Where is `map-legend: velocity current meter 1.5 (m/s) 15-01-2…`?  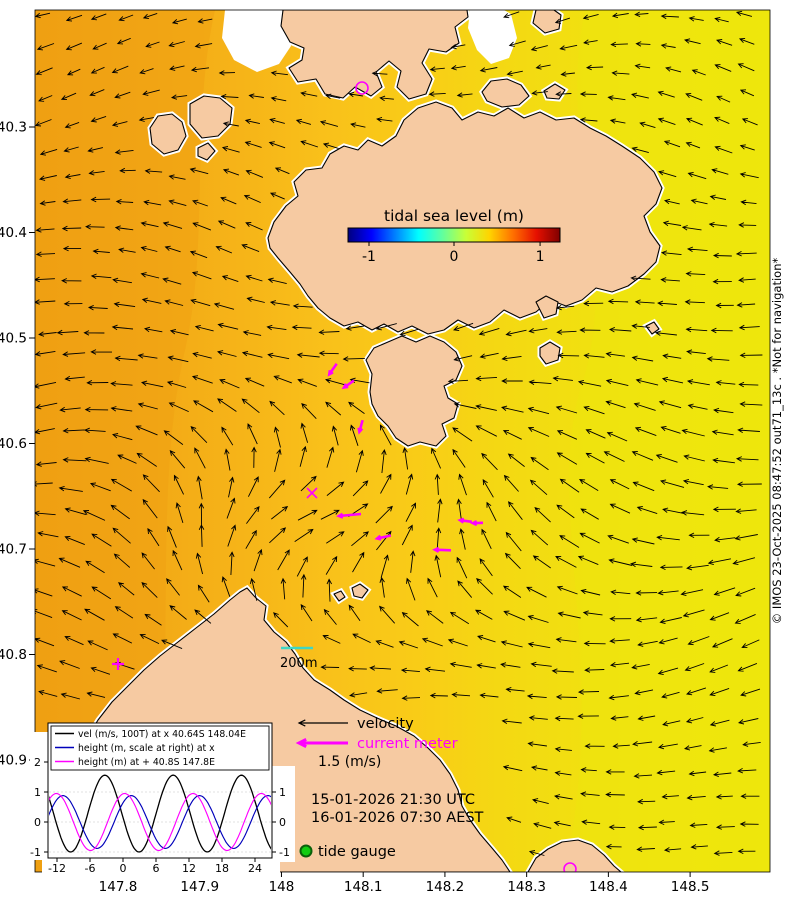
map-legend: velocity current meter 1.5 (m/s) 15-01-2… is located at coordinates (389, 788).